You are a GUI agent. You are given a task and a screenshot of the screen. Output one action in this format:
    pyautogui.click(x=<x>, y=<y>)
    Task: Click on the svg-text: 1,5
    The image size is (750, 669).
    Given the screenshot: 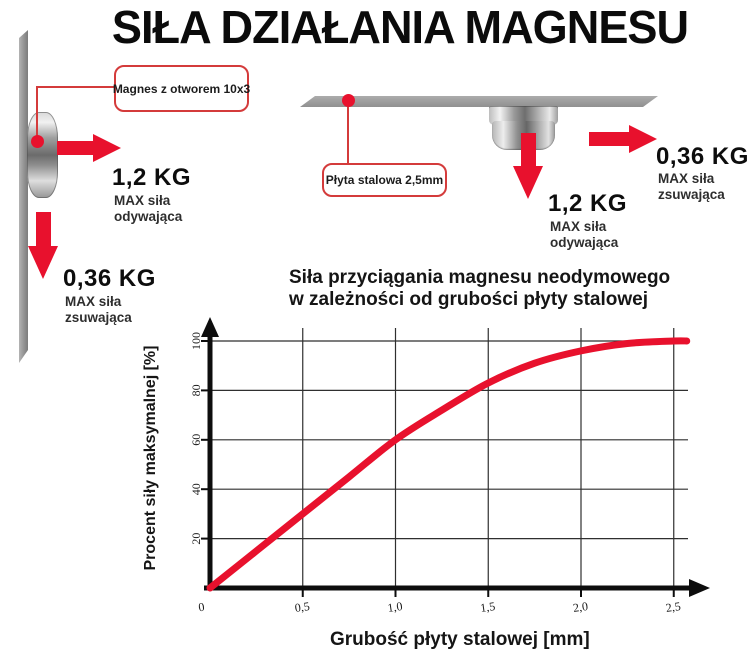 What is the action you would take?
    pyautogui.click(x=487, y=607)
    